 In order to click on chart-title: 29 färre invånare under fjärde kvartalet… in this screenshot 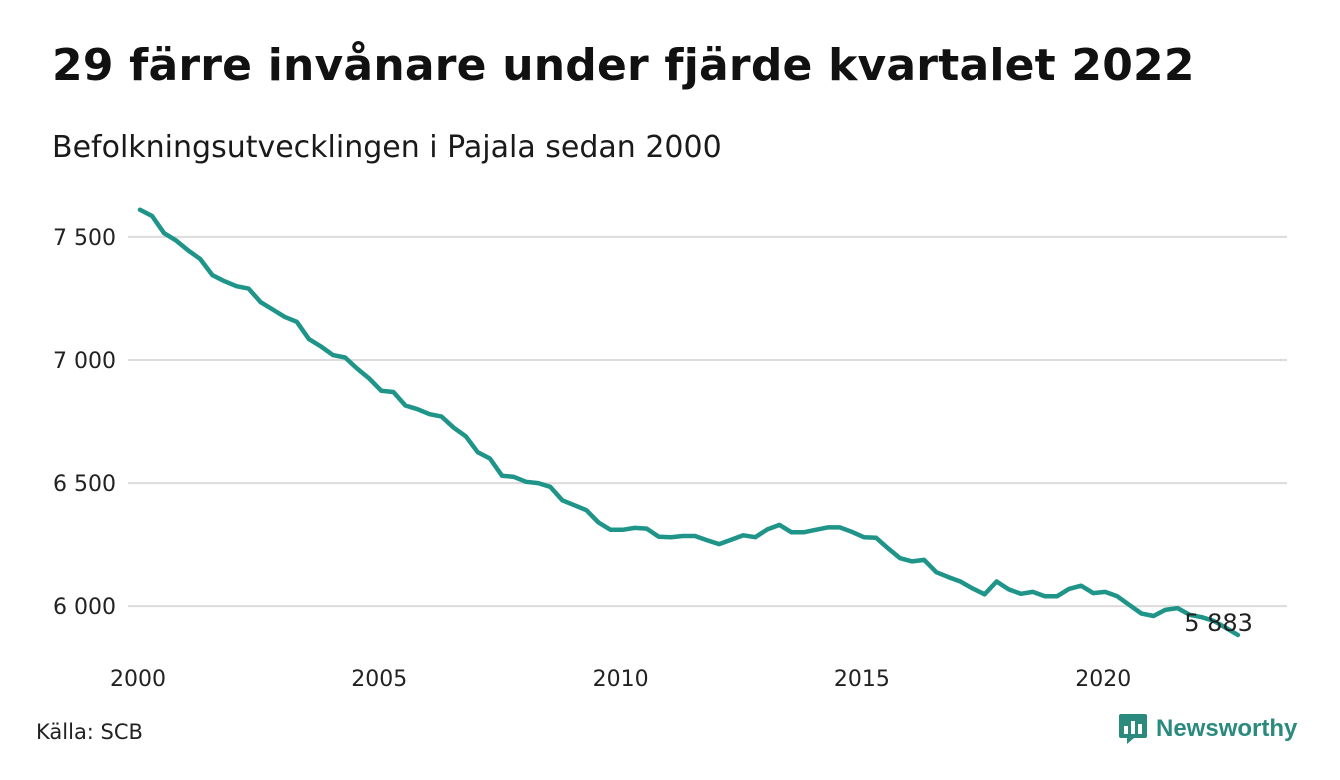, I will do `click(623, 65)`.